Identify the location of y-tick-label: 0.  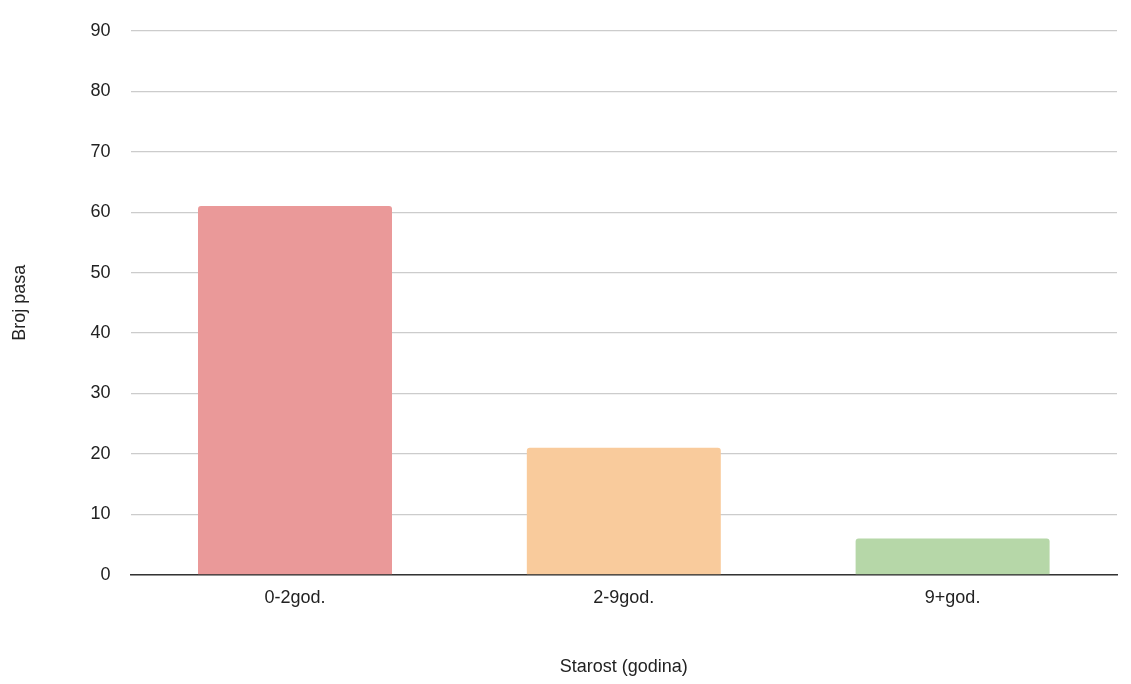
(105, 573).